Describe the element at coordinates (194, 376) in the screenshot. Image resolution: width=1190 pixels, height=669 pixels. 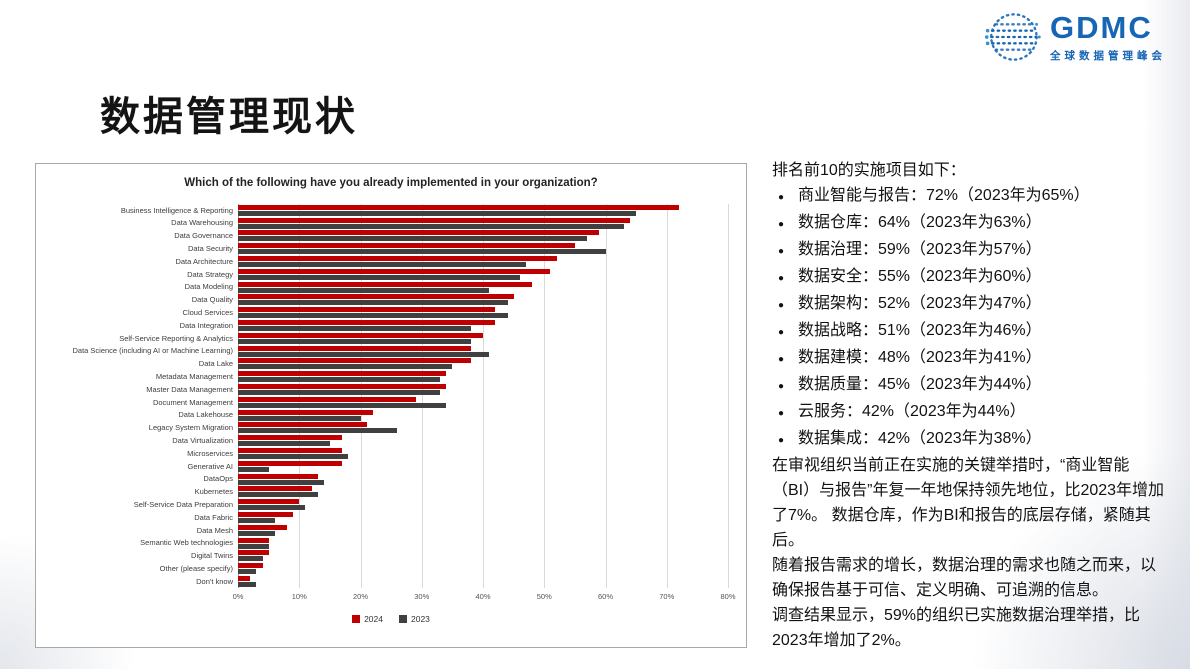
I see `category-label: Metadata Management` at that location.